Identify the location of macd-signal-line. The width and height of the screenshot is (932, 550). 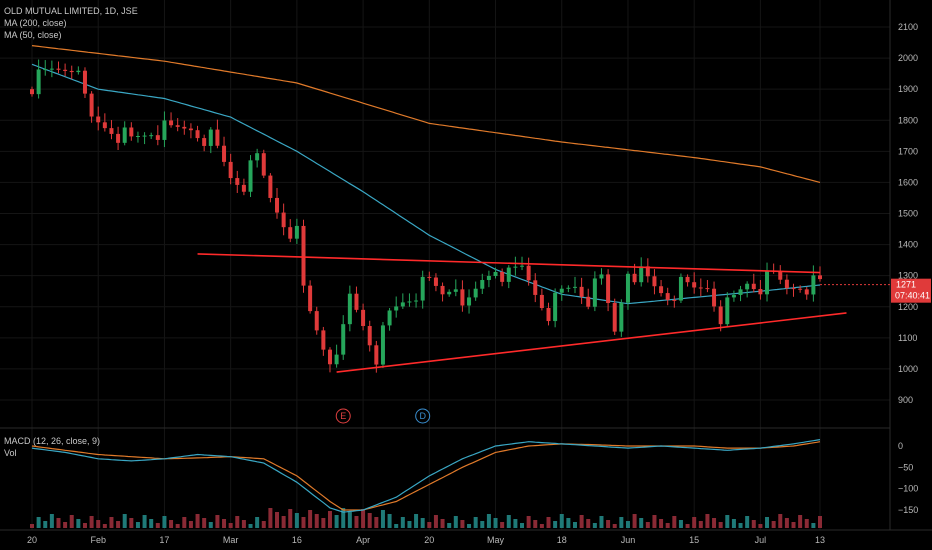
(426, 476).